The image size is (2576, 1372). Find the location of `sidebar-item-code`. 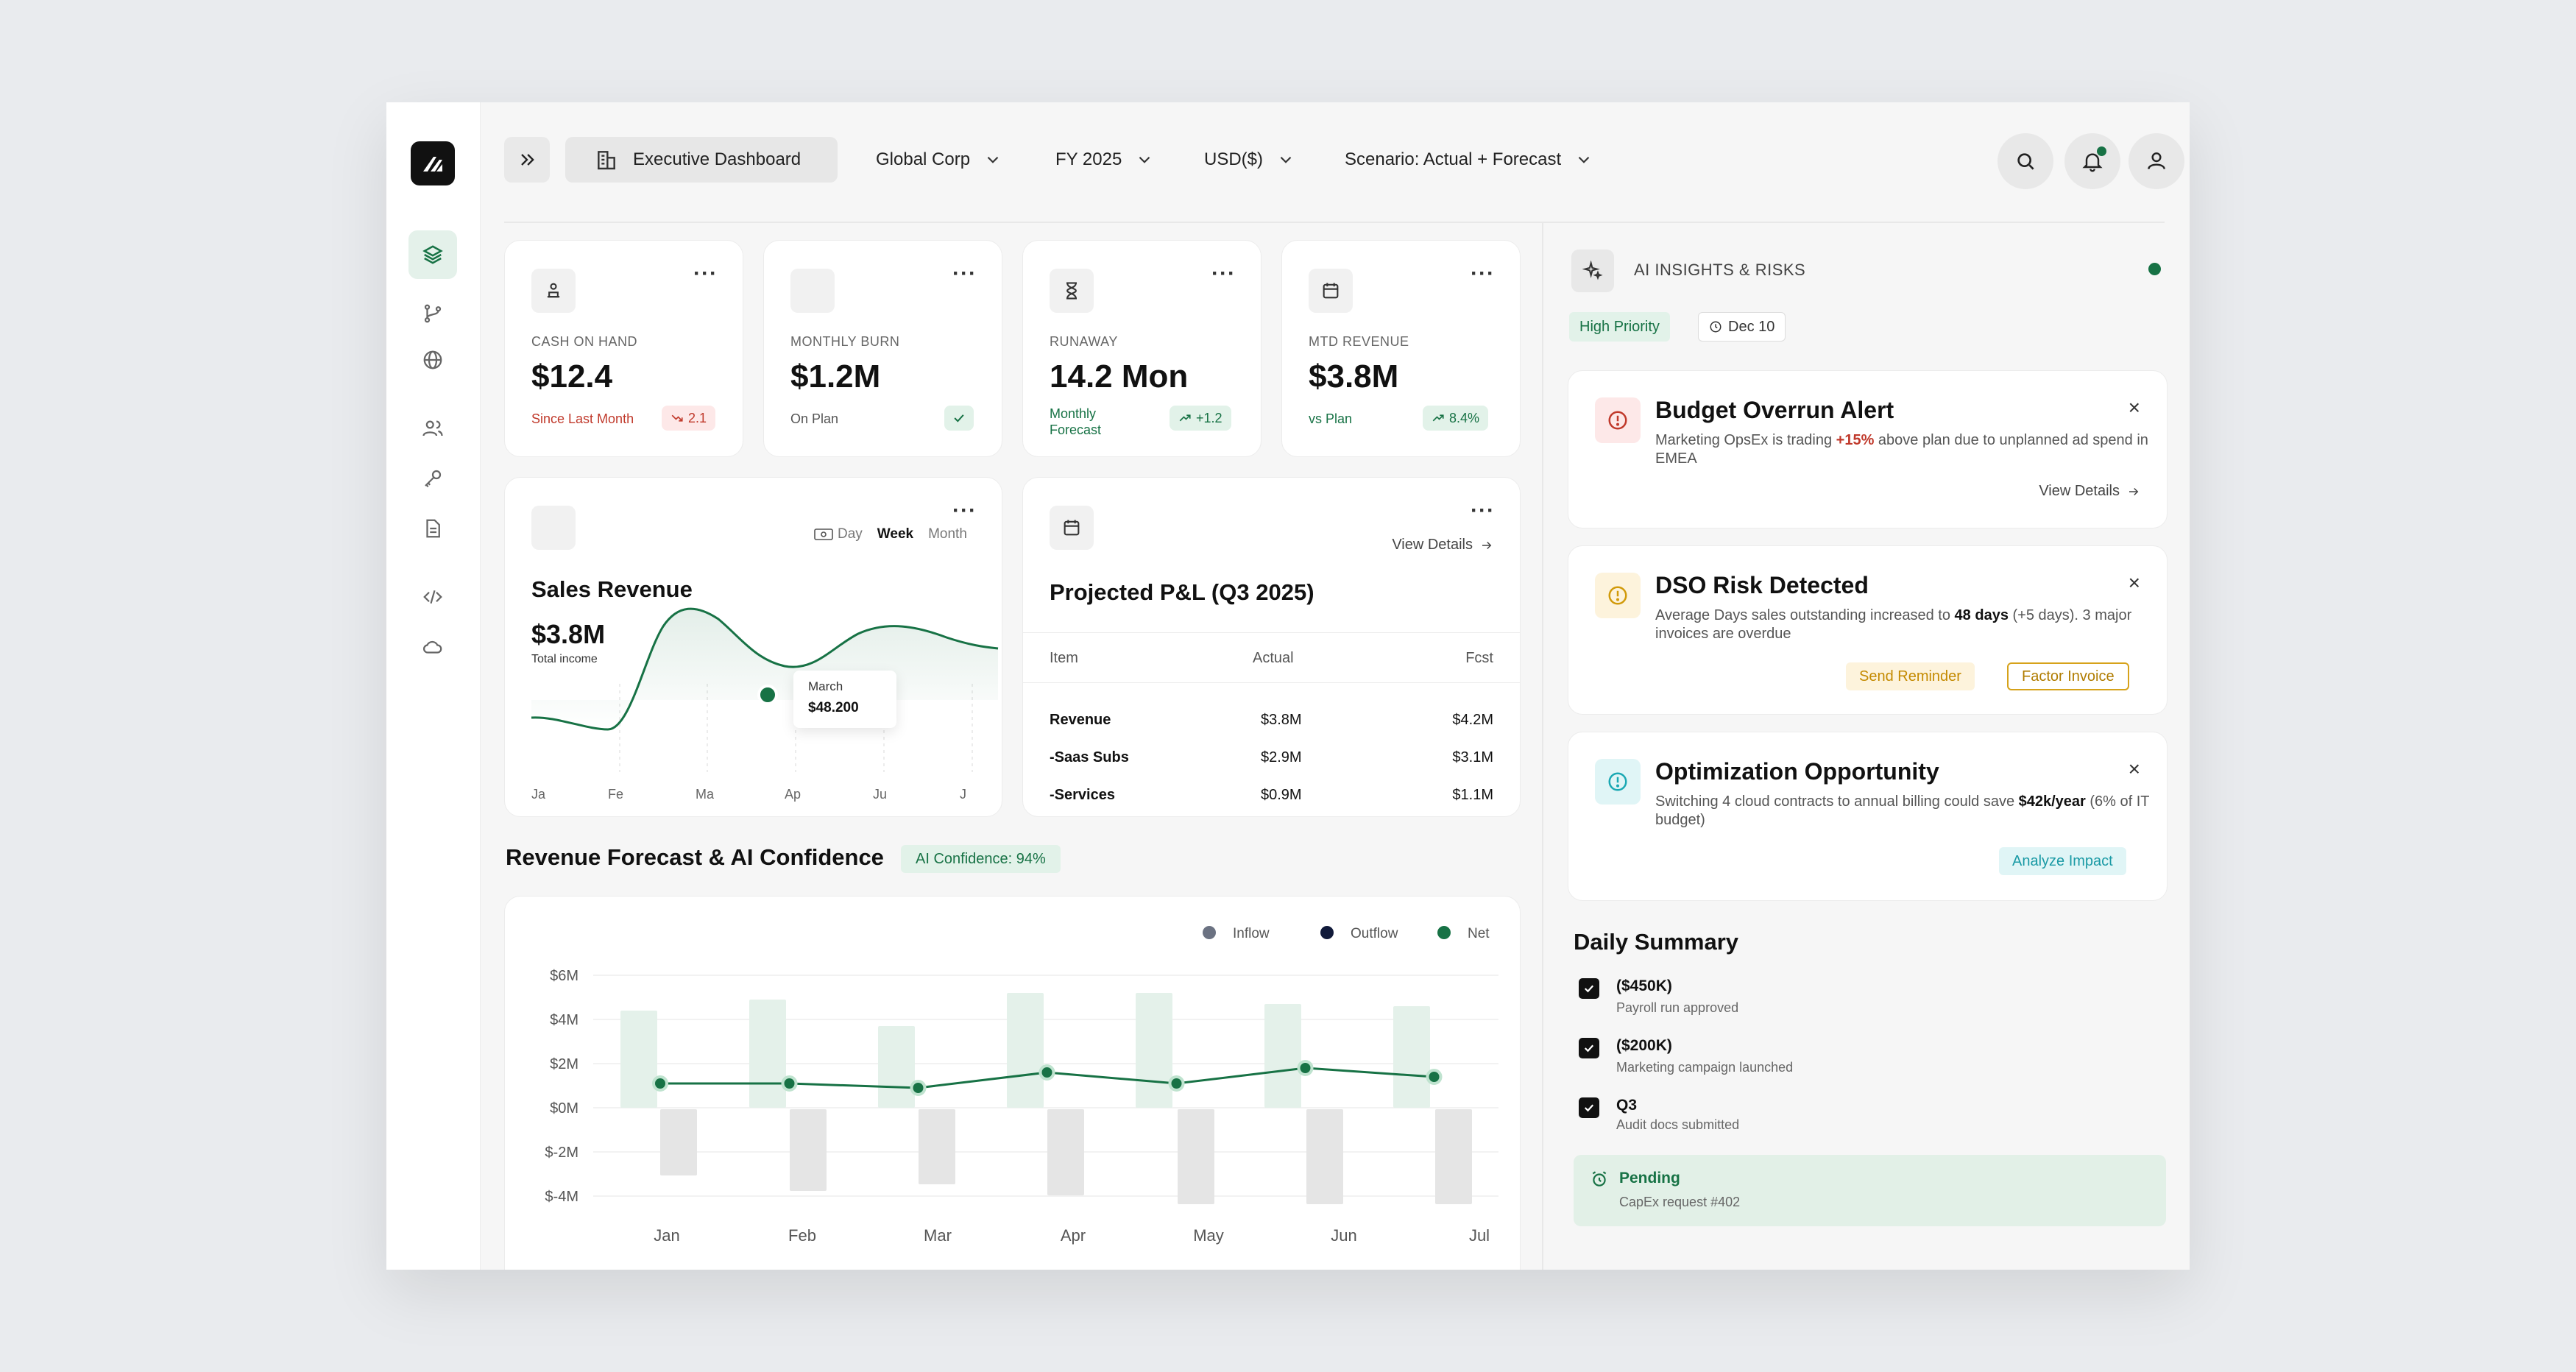

sidebar-item-code is located at coordinates (432, 597).